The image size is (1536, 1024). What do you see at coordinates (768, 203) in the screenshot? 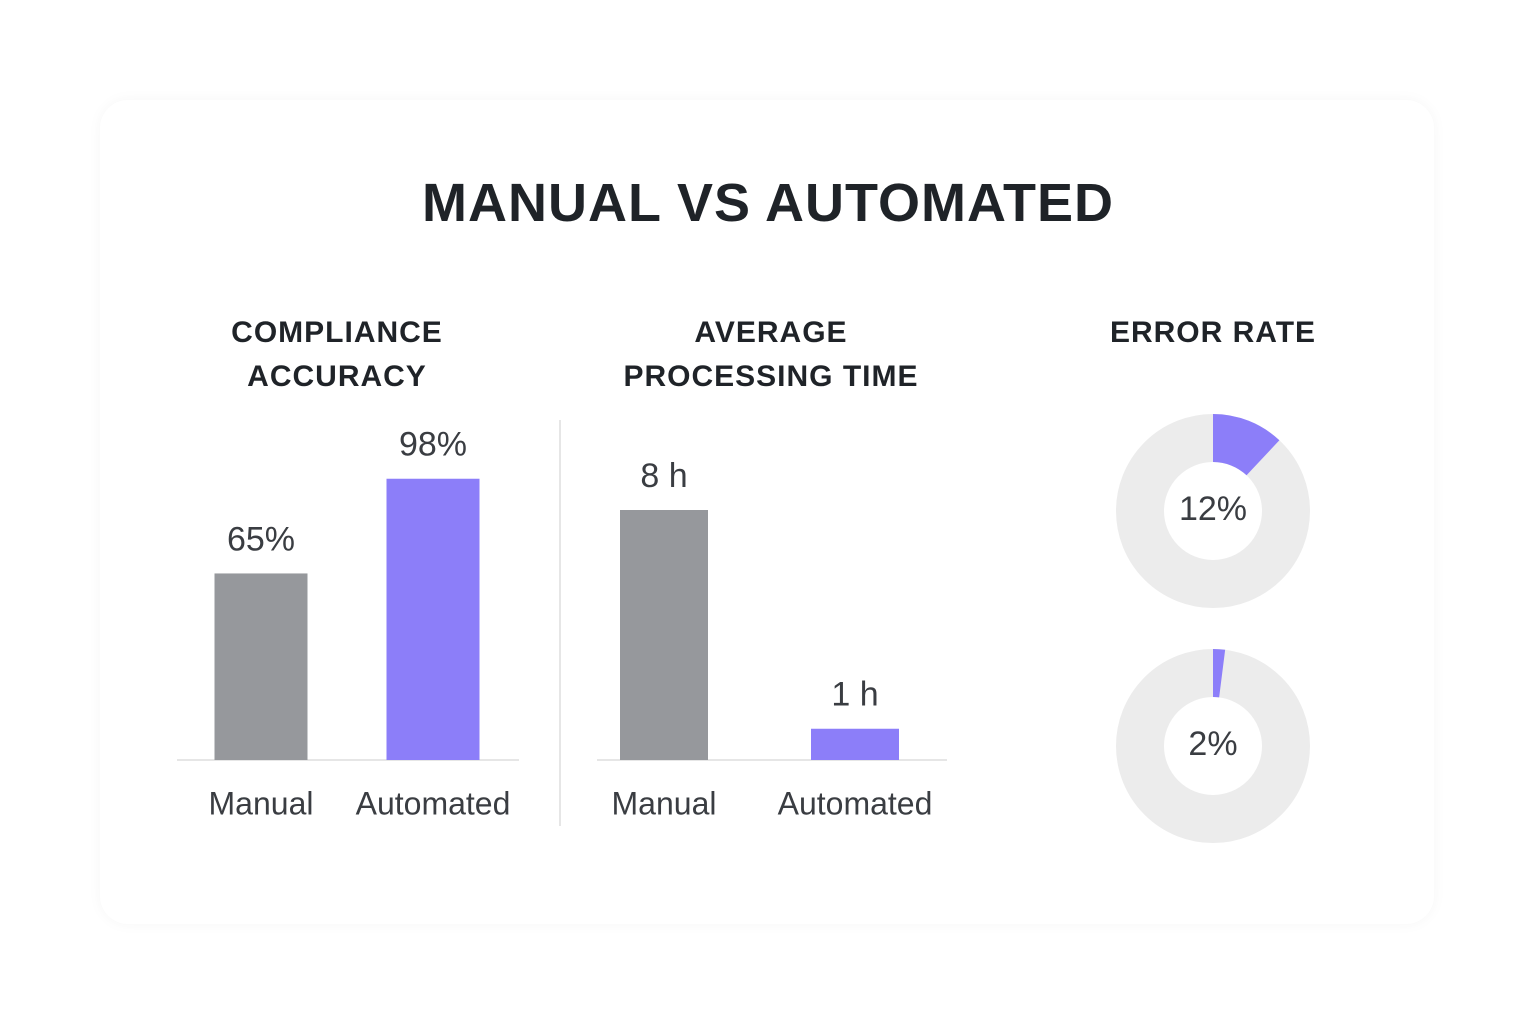
I see `page-title: MANUAL VS AUTOMATED` at bounding box center [768, 203].